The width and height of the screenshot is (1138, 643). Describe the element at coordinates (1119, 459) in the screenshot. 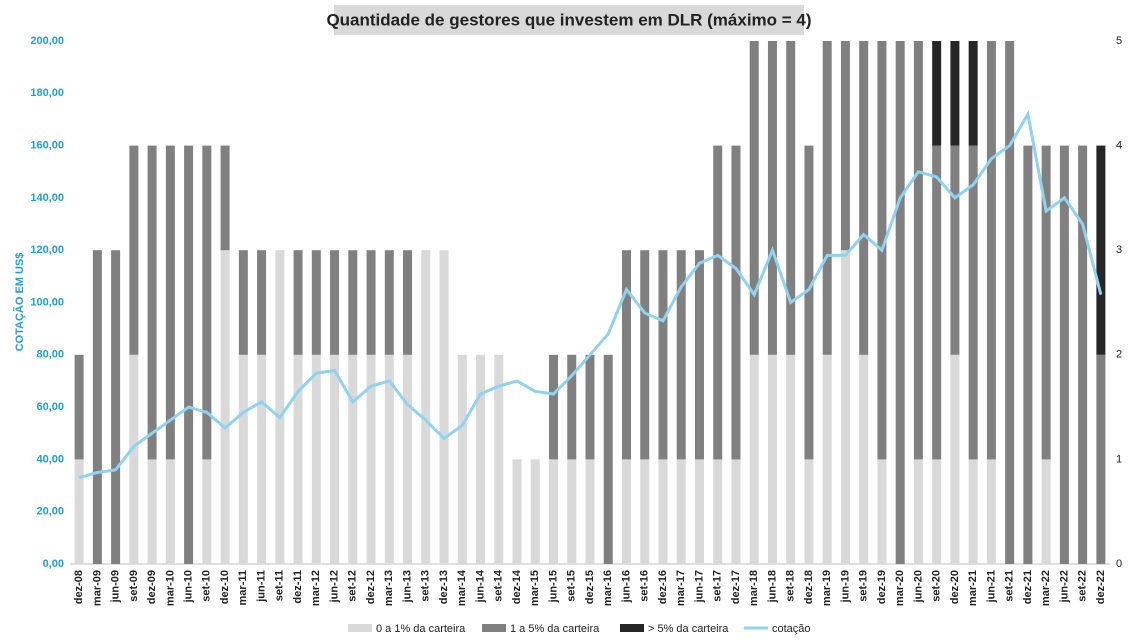

I see `y2-tick-label: 1` at that location.